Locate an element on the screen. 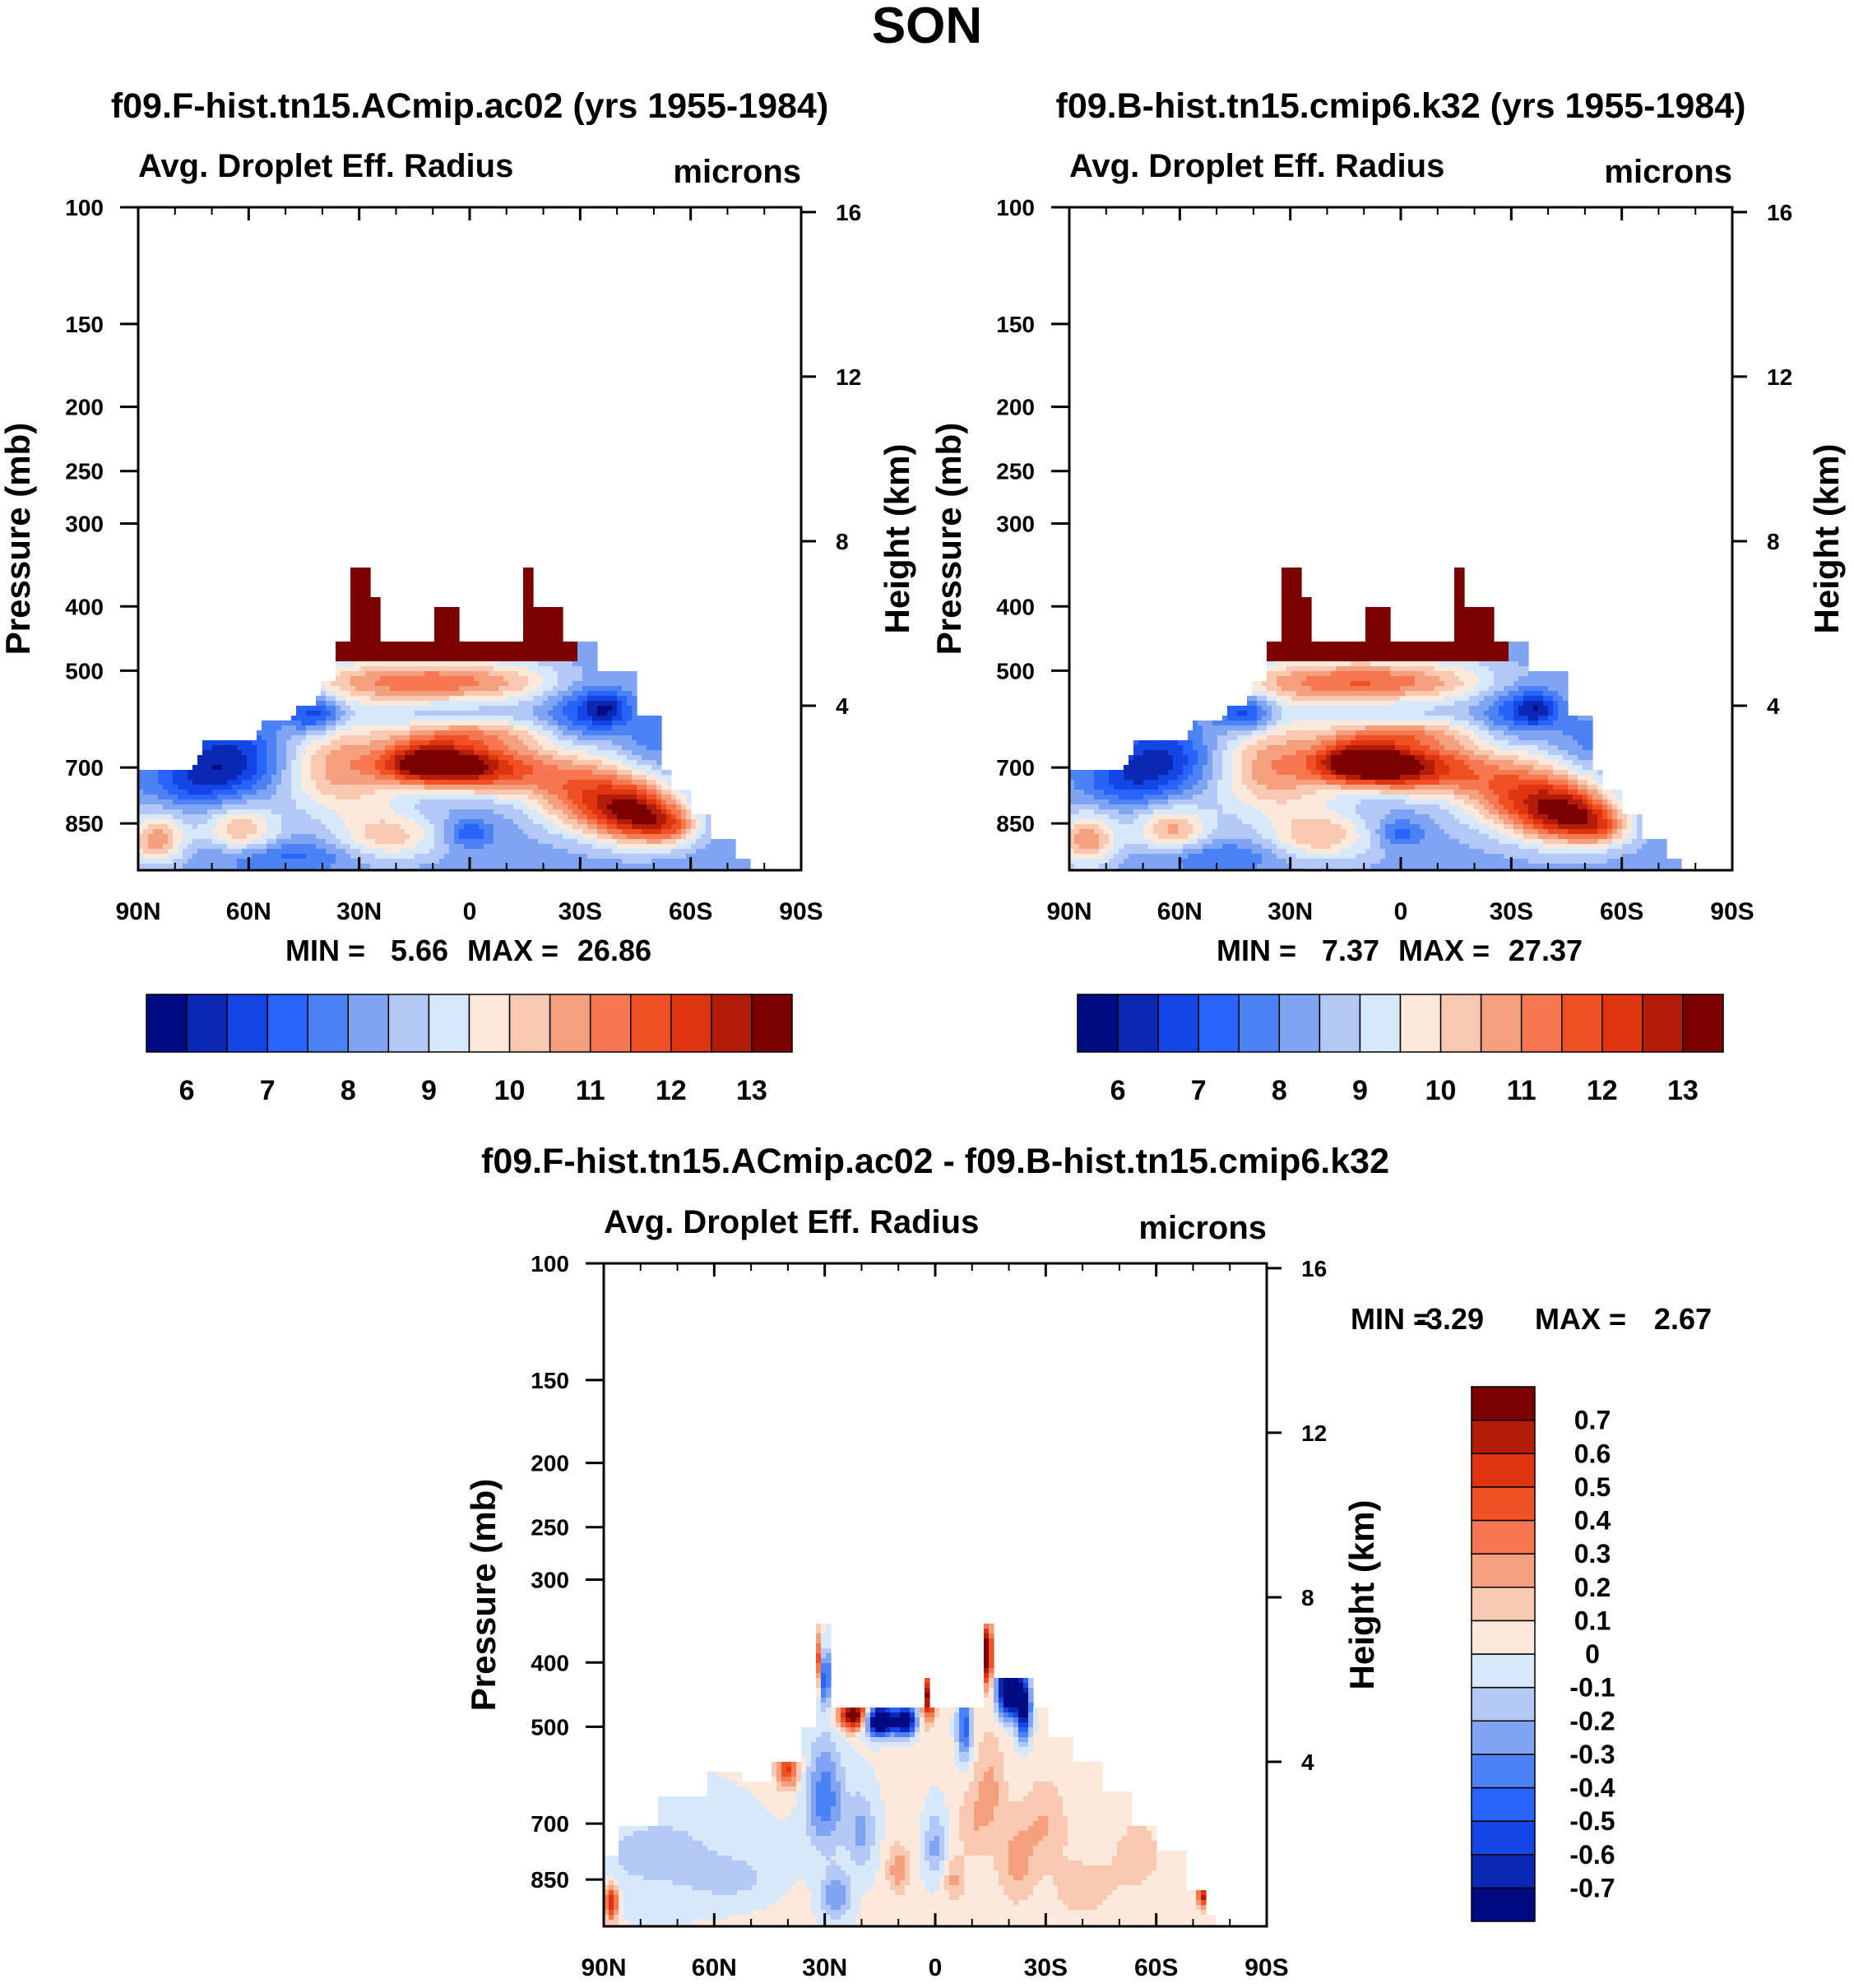  left-colorbar-label: 10 is located at coordinates (510, 1091).